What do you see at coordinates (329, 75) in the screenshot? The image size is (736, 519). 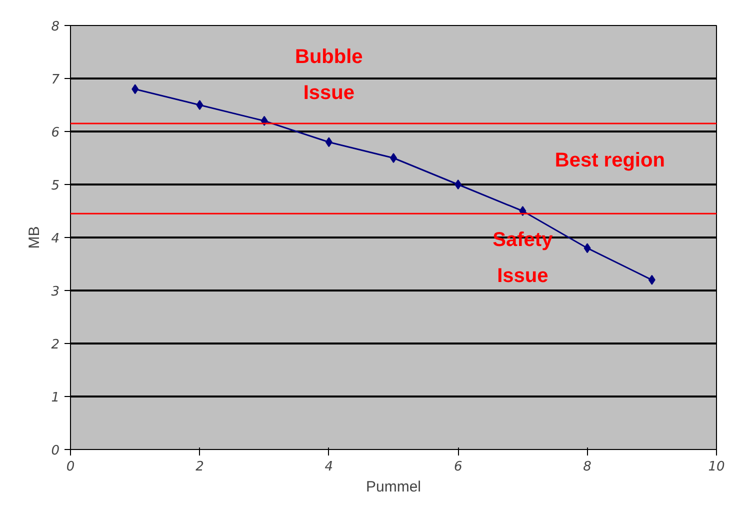 I see `annotation: Bubble Issue` at bounding box center [329, 75].